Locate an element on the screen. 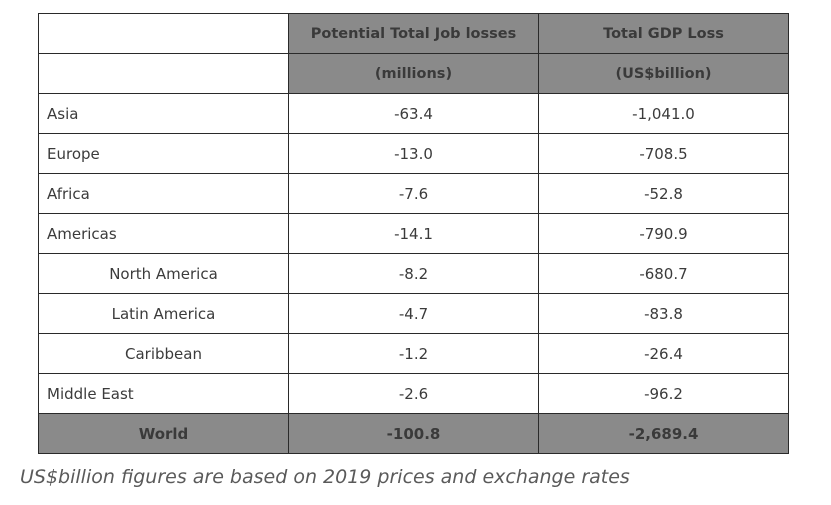 This screenshot has width=831, height=505. job-losses-cell: -1.2 is located at coordinates (413, 353).